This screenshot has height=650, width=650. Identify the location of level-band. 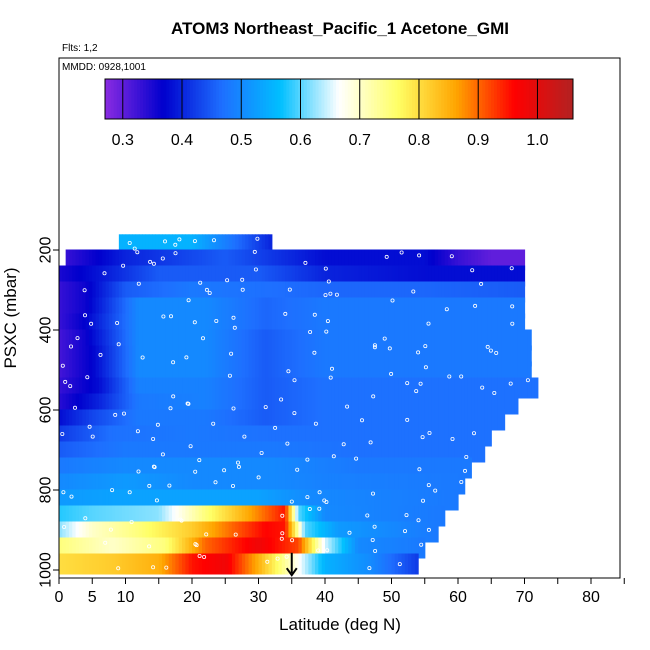
(272, 452).